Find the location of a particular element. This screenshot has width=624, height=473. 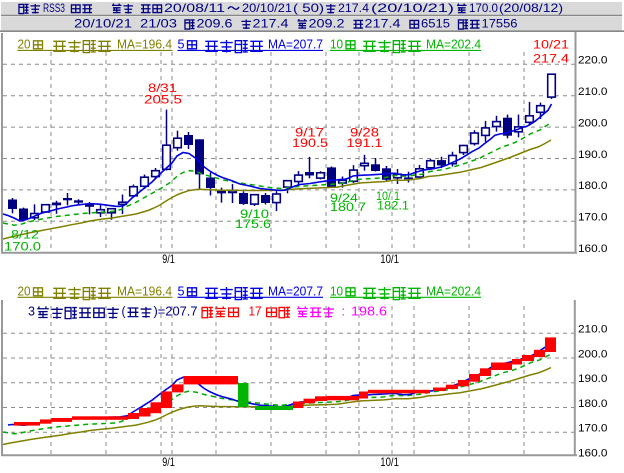

svg-text: 9/24 is located at coordinates (344, 198).